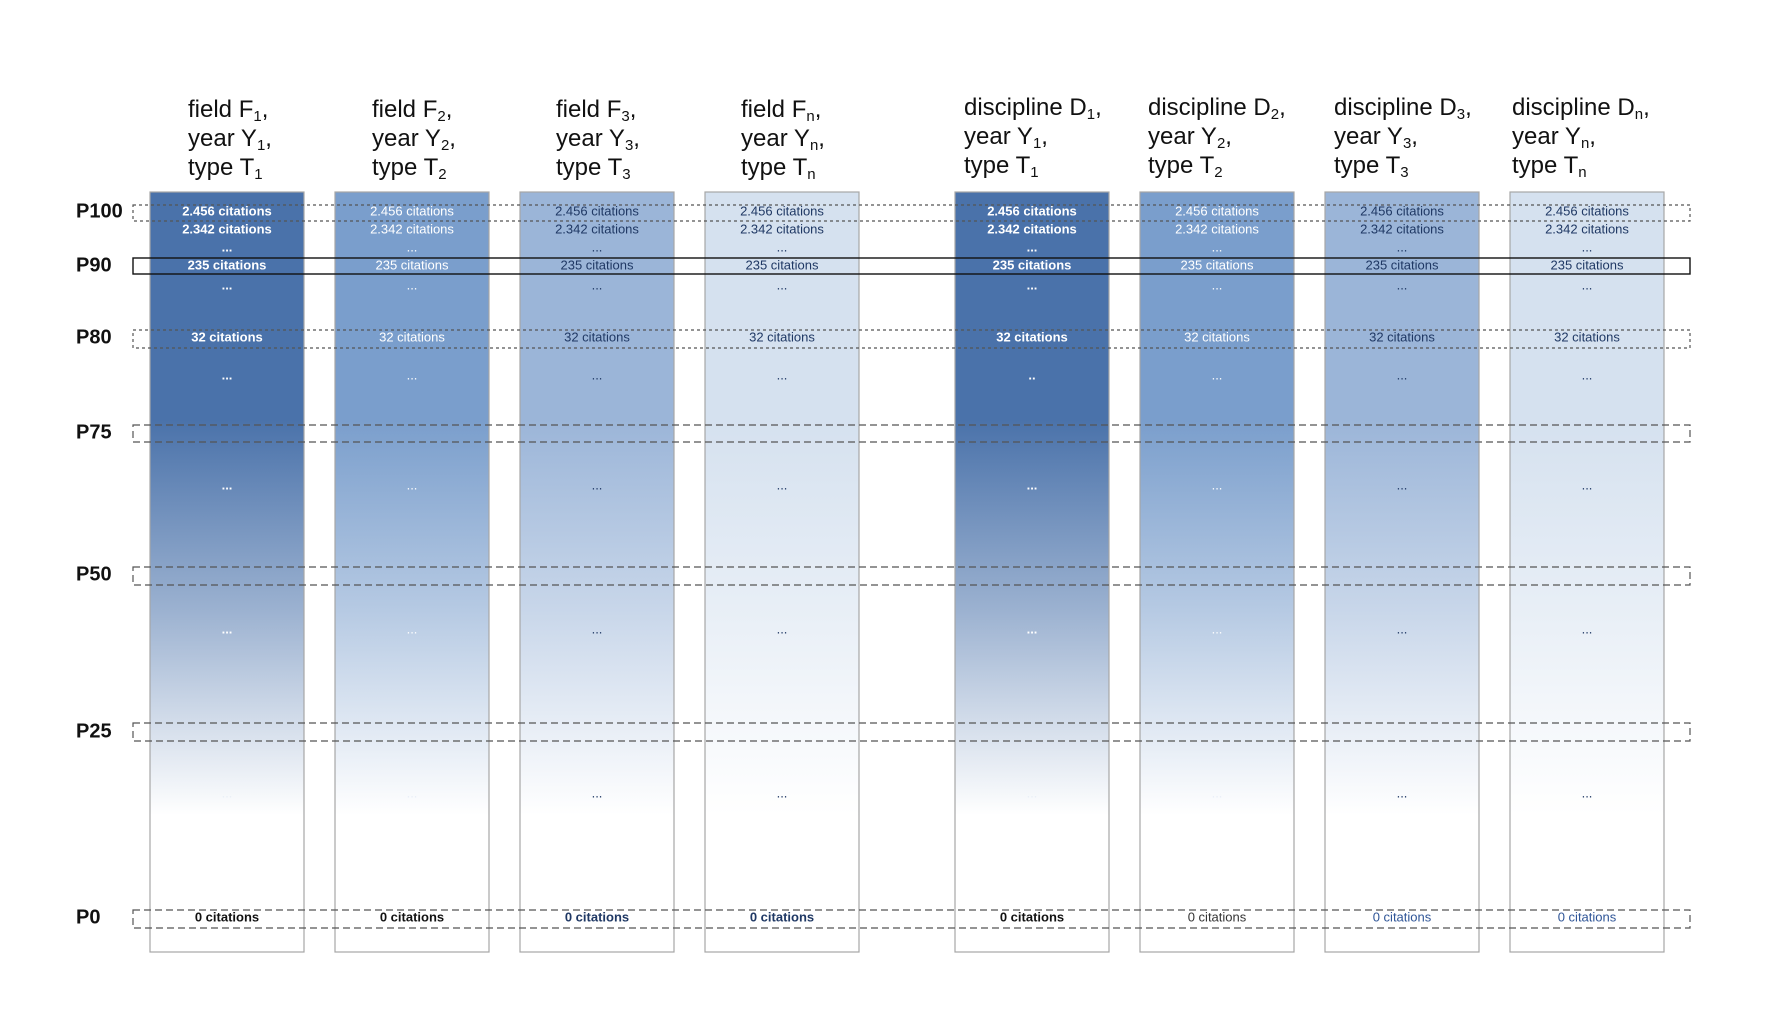 The image size is (1766, 1016). What do you see at coordinates (227, 916) in the screenshot?
I see `cell-p0-f1: 0 citations` at bounding box center [227, 916].